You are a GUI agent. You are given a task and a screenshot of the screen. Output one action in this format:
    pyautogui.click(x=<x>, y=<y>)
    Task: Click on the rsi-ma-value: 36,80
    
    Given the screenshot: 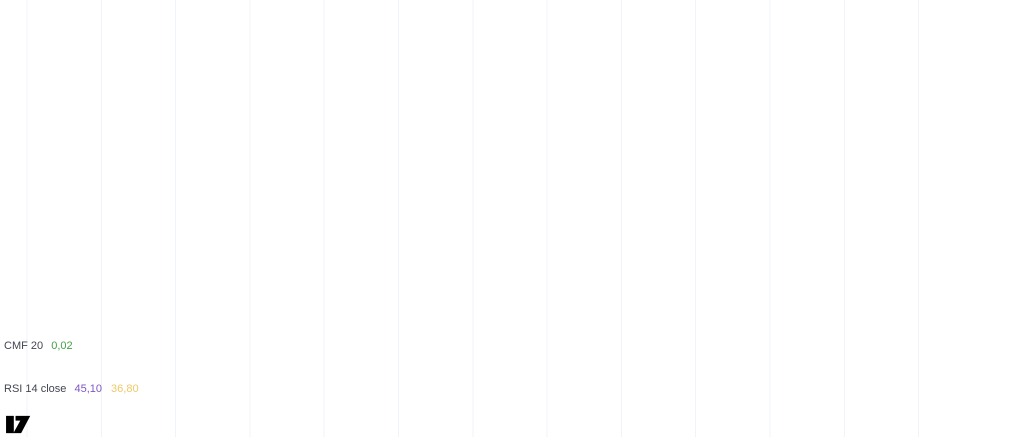 What is the action you would take?
    pyautogui.click(x=125, y=389)
    